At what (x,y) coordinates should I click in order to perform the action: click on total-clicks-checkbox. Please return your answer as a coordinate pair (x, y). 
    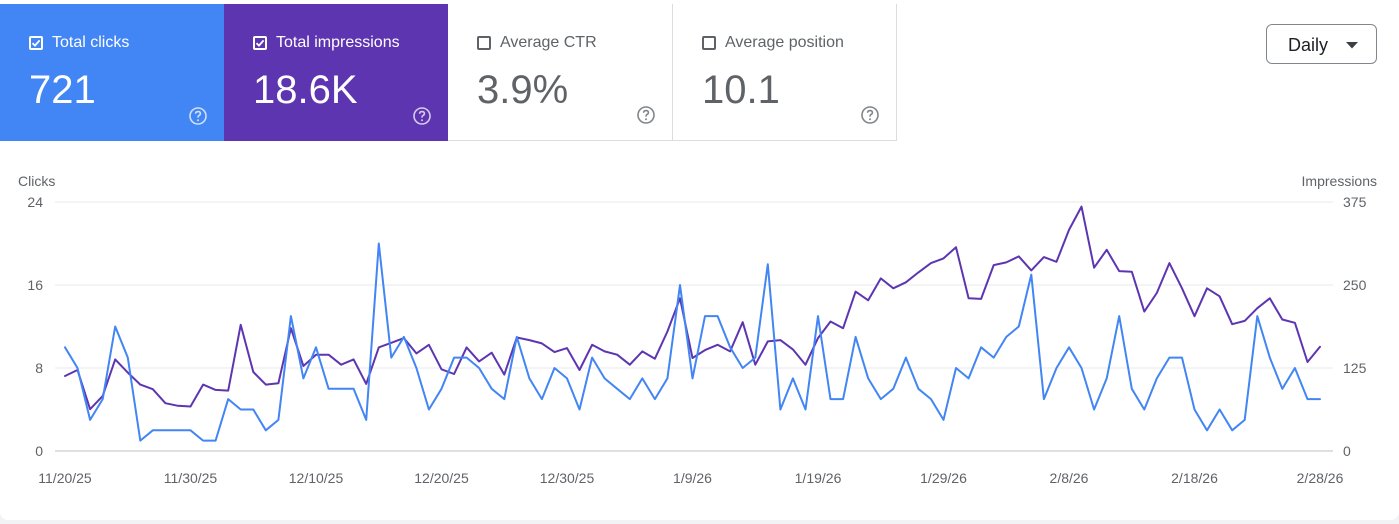
    Looking at the image, I should click on (36, 43).